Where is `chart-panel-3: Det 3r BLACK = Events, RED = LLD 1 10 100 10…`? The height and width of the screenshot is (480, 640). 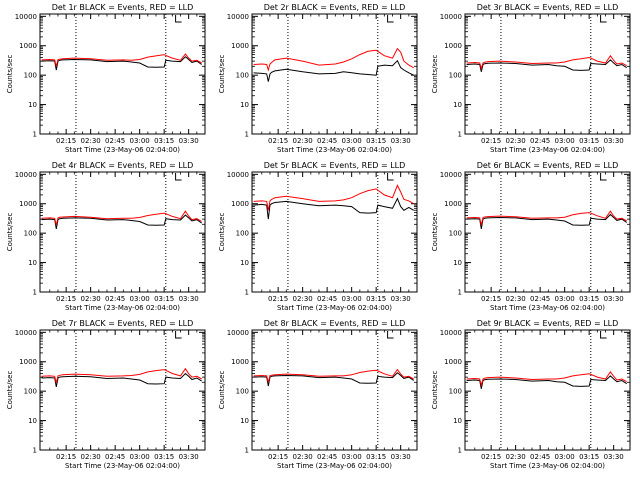 chart-panel-3: Det 3r BLACK = Events, RED = LLD 1 10 100 10… is located at coordinates (531, 78).